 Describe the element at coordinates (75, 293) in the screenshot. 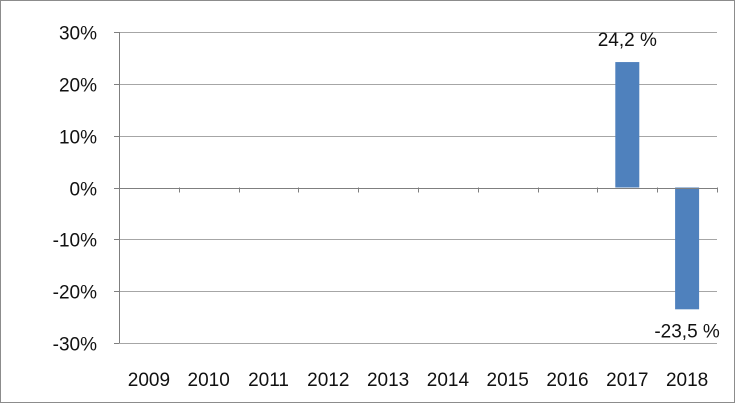

I see `y-tick-label: -20%` at that location.